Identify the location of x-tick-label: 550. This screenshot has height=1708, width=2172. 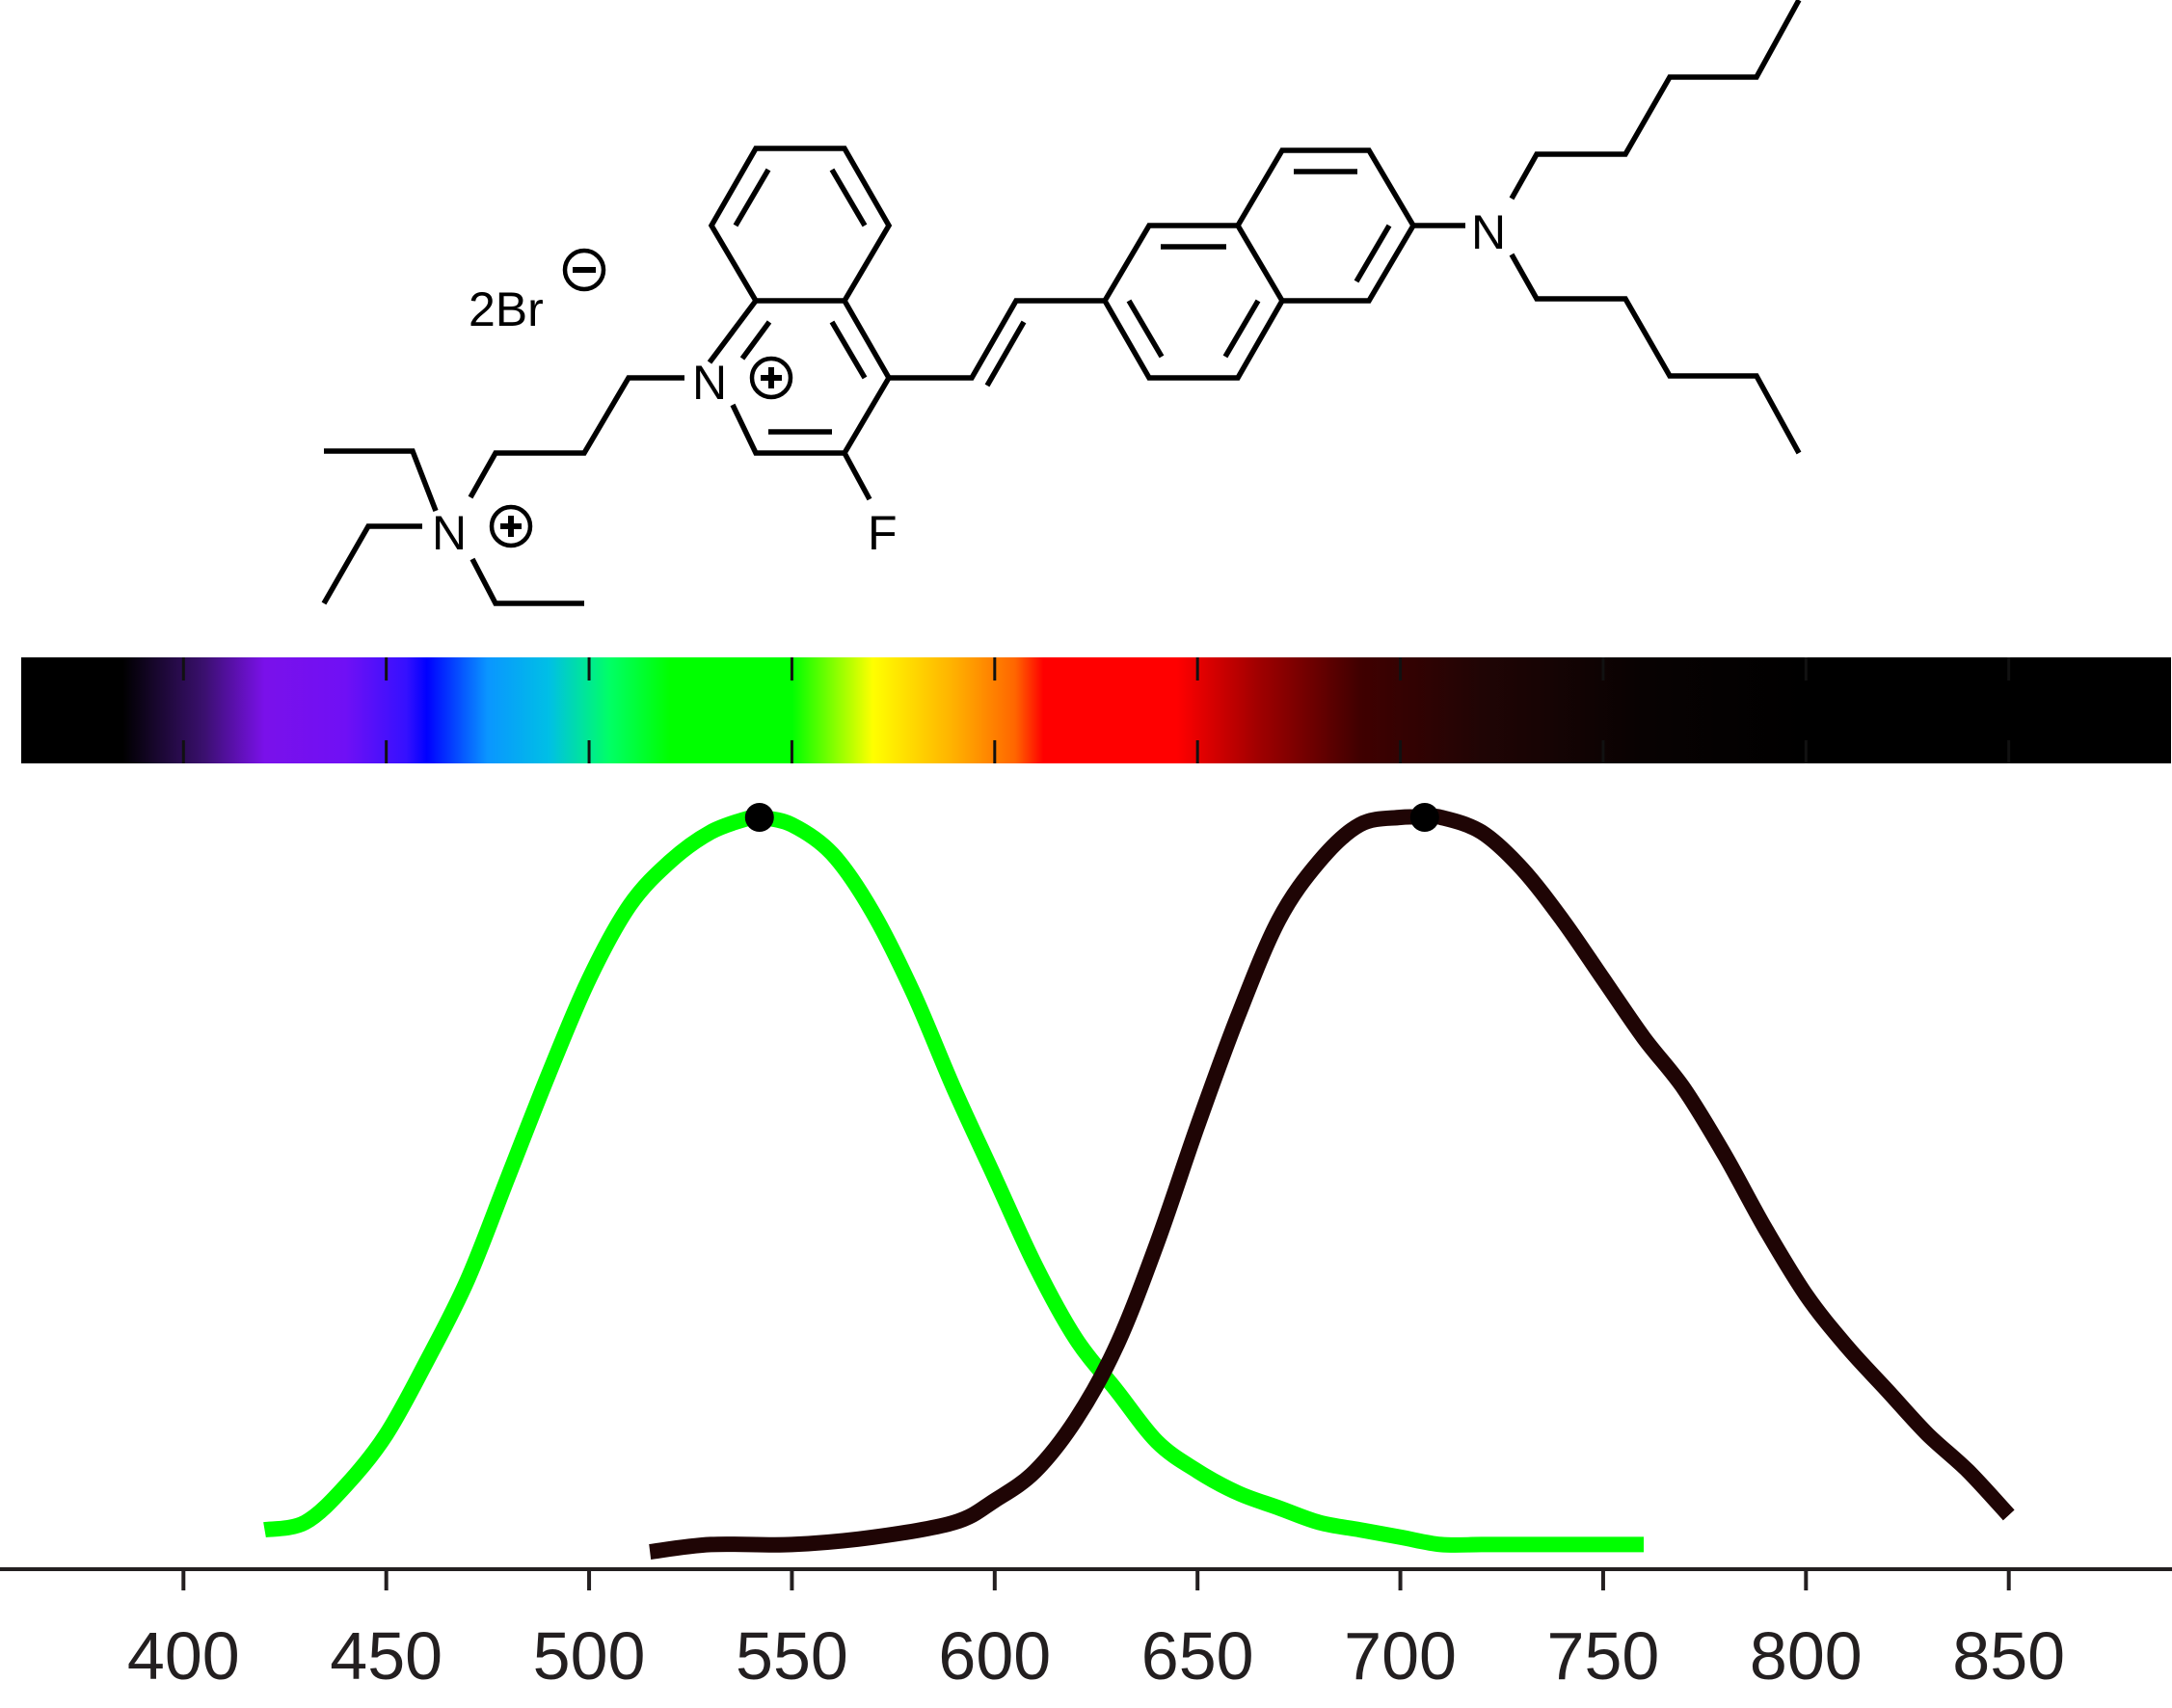
(792, 1656).